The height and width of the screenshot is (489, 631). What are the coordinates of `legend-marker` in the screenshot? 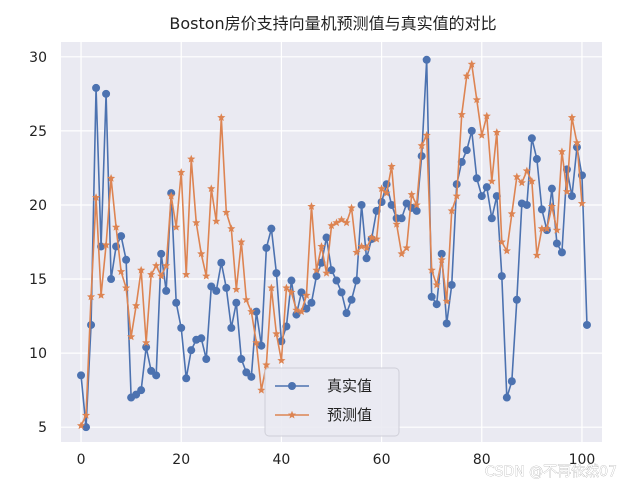 It's located at (292, 386).